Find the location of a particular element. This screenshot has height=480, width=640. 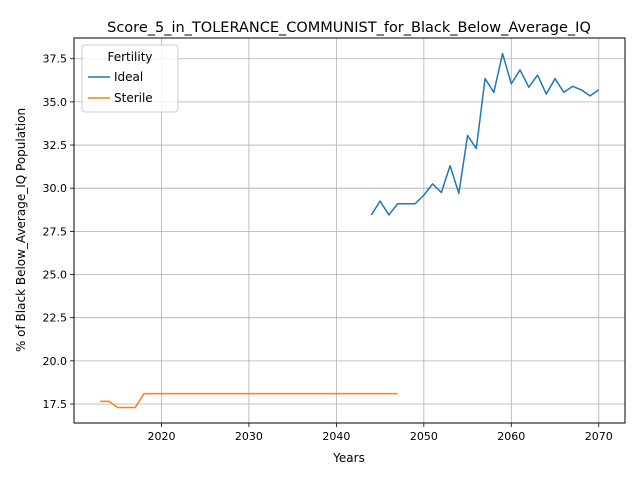

x-tick-label: 2040 is located at coordinates (336, 436).